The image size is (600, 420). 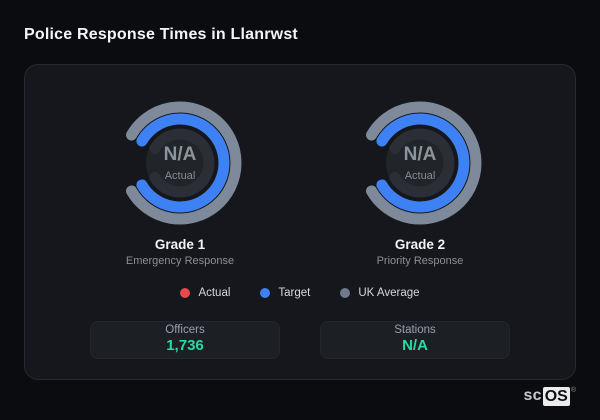 I want to click on legend-item-actual: Actual, so click(x=205, y=293).